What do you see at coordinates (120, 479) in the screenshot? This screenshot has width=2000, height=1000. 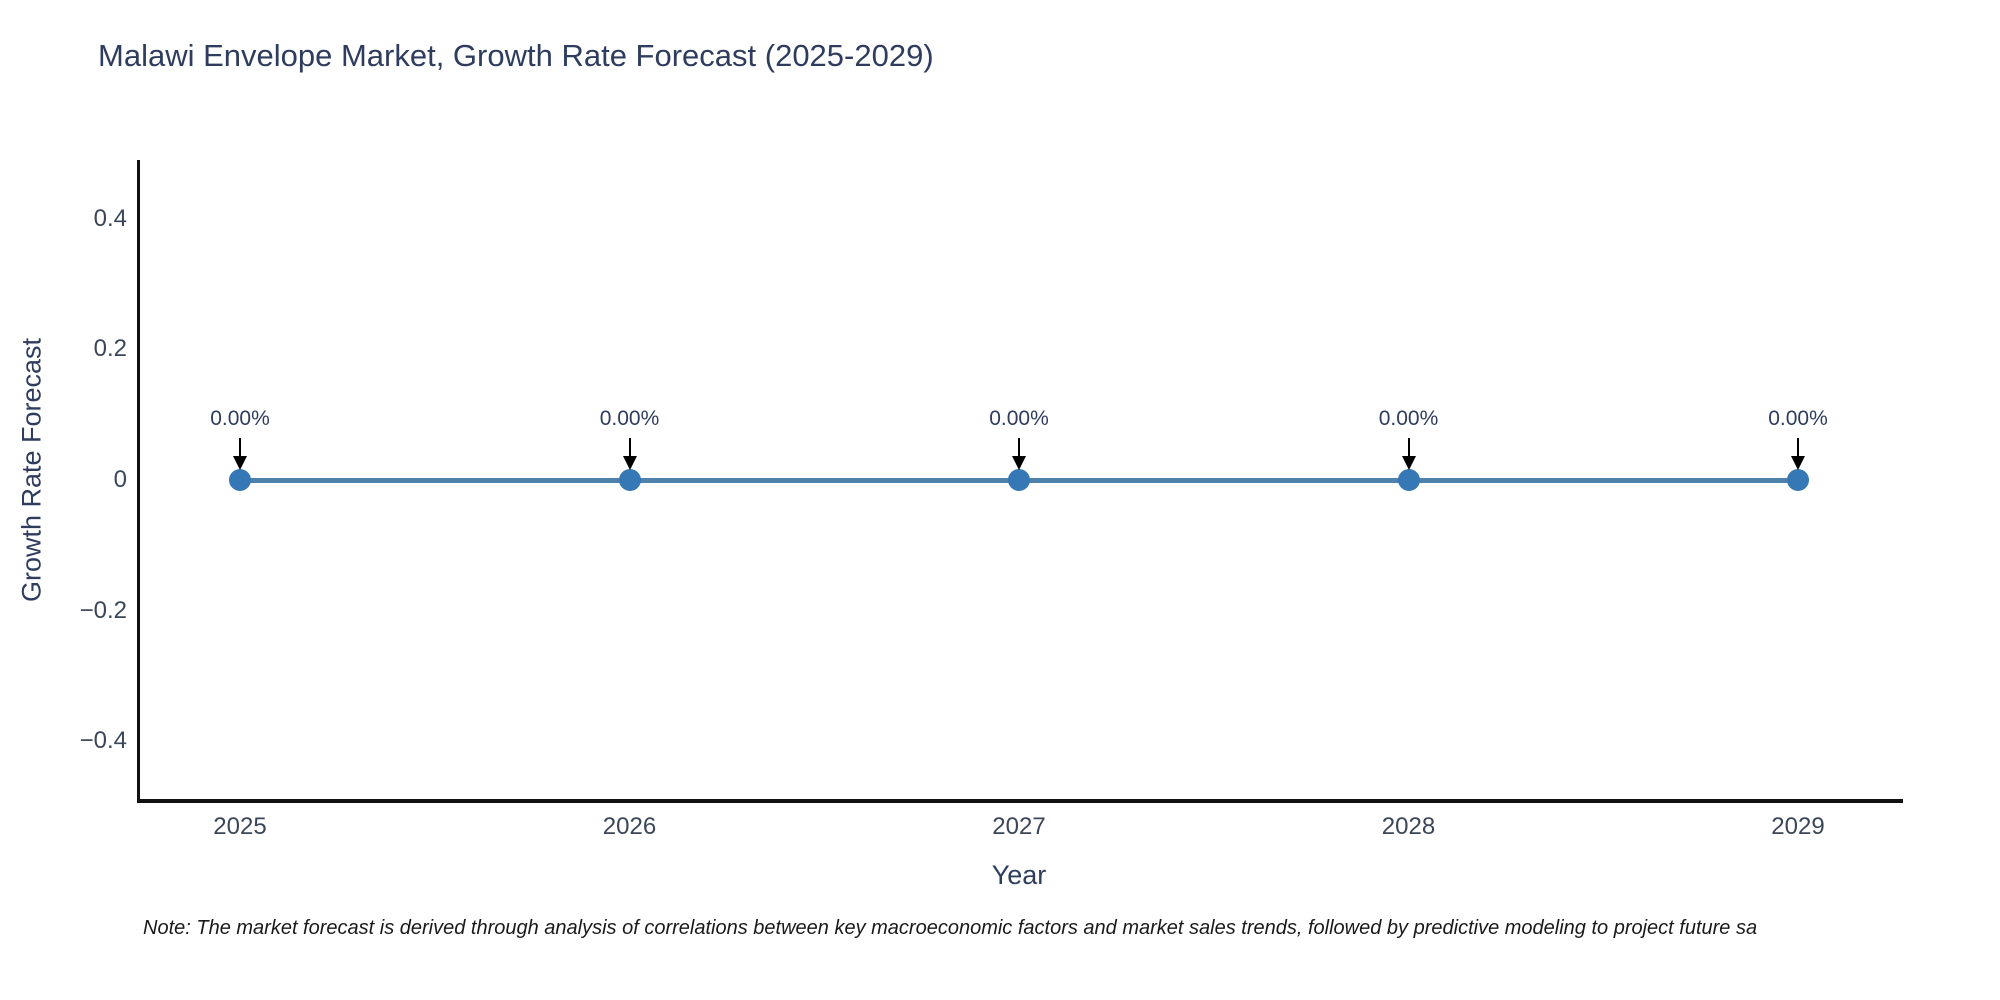 I see `y-tick-label: 0` at bounding box center [120, 479].